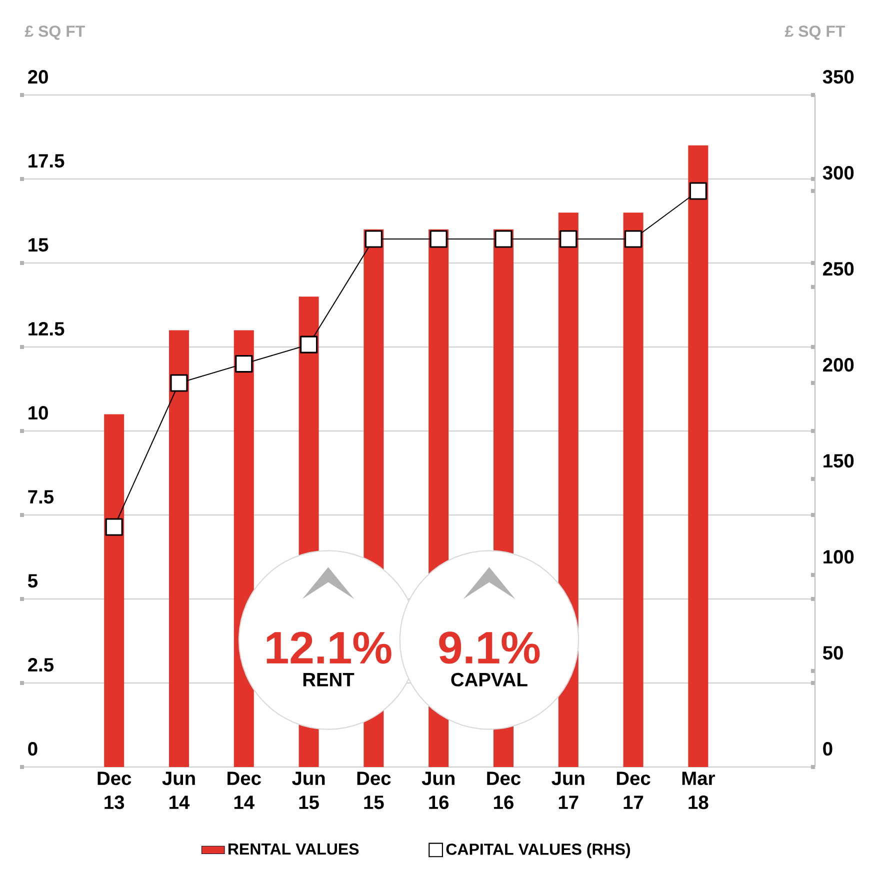  Describe the element at coordinates (827, 749) in the screenshot. I see `y2-tick-label: 0` at that location.